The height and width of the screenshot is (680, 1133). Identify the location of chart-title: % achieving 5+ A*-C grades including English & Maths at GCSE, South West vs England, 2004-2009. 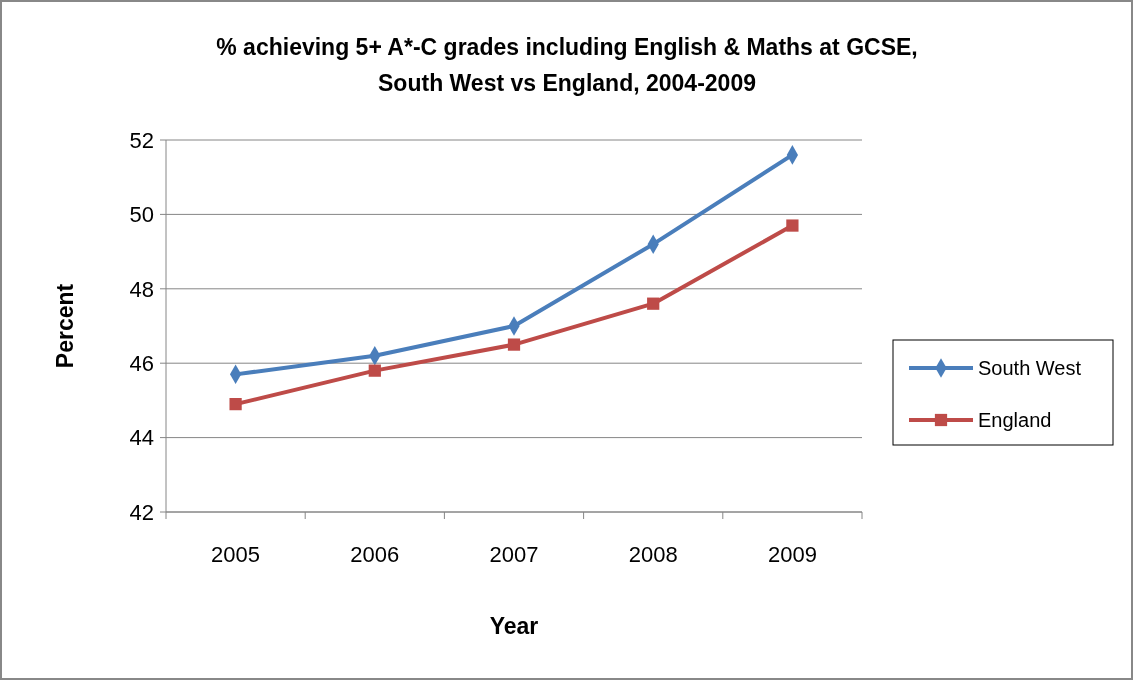
(567, 65).